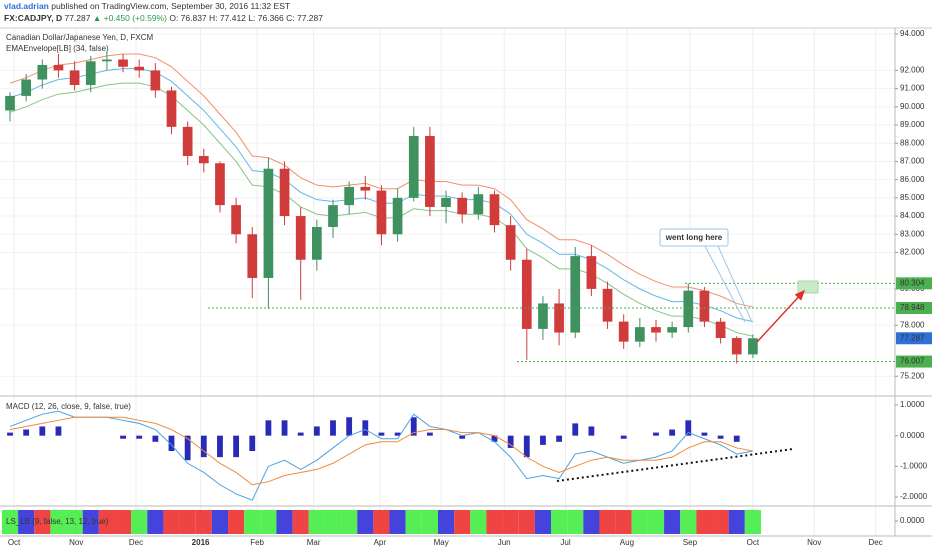  What do you see at coordinates (912, 404) in the screenshot?
I see `y-tick-label: 1.0000` at bounding box center [912, 404].